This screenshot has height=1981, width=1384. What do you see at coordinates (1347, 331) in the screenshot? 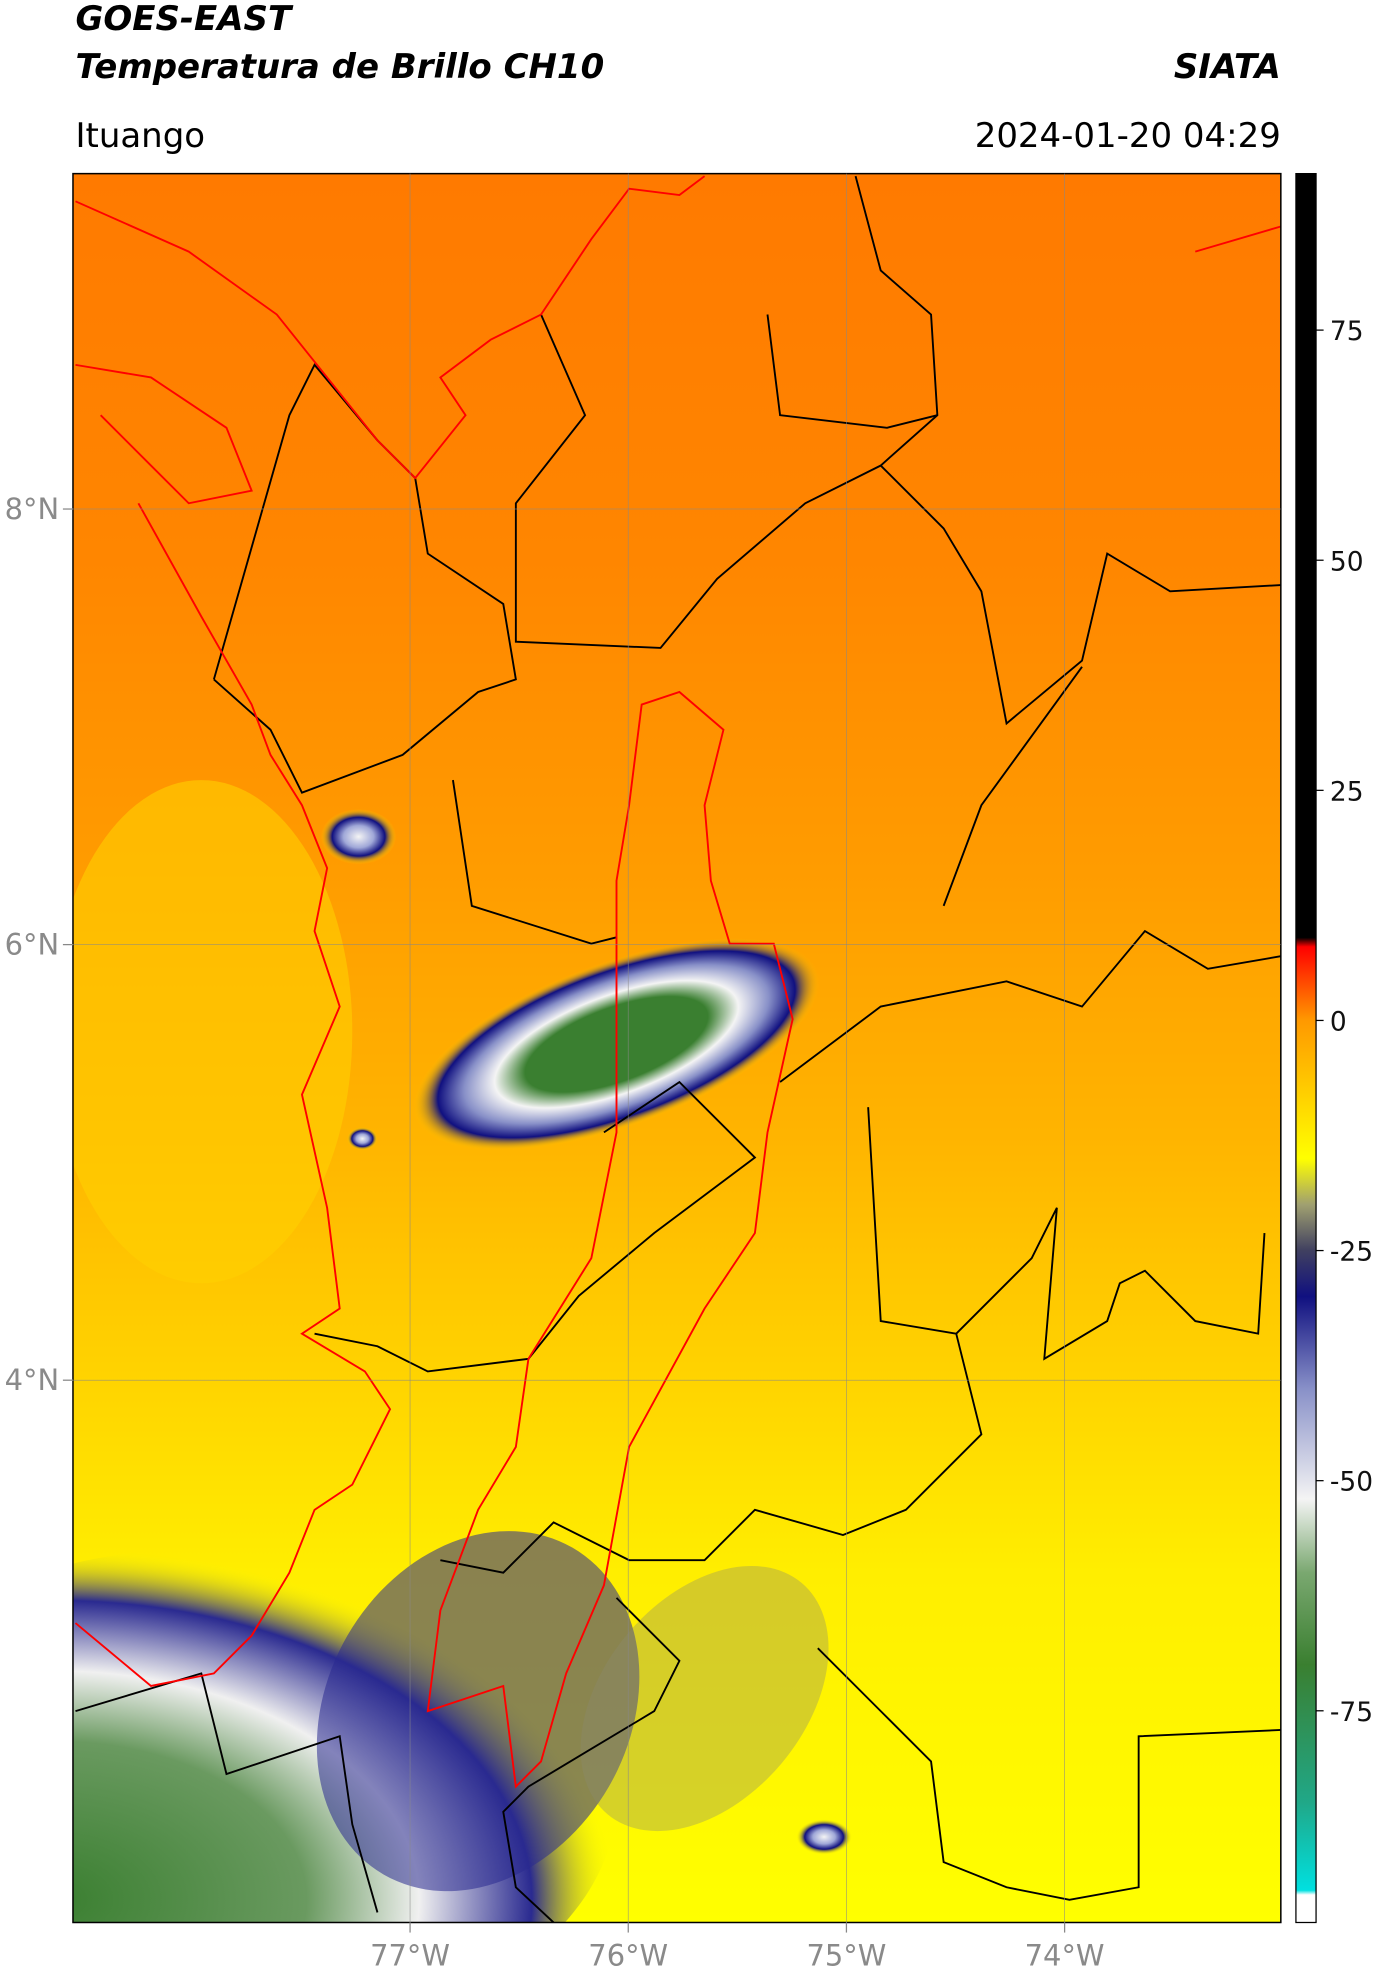
I see `colorbar-tick-label: 75` at bounding box center [1347, 331].